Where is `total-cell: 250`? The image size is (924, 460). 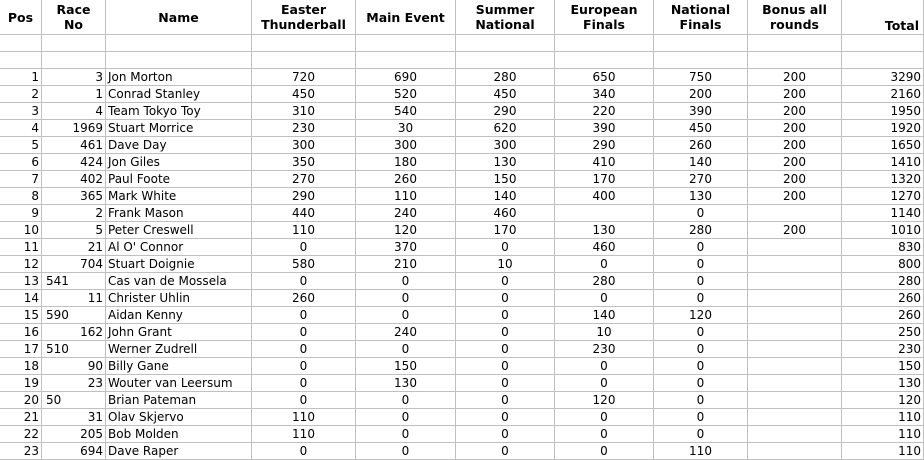
total-cell: 250 is located at coordinates (883, 332).